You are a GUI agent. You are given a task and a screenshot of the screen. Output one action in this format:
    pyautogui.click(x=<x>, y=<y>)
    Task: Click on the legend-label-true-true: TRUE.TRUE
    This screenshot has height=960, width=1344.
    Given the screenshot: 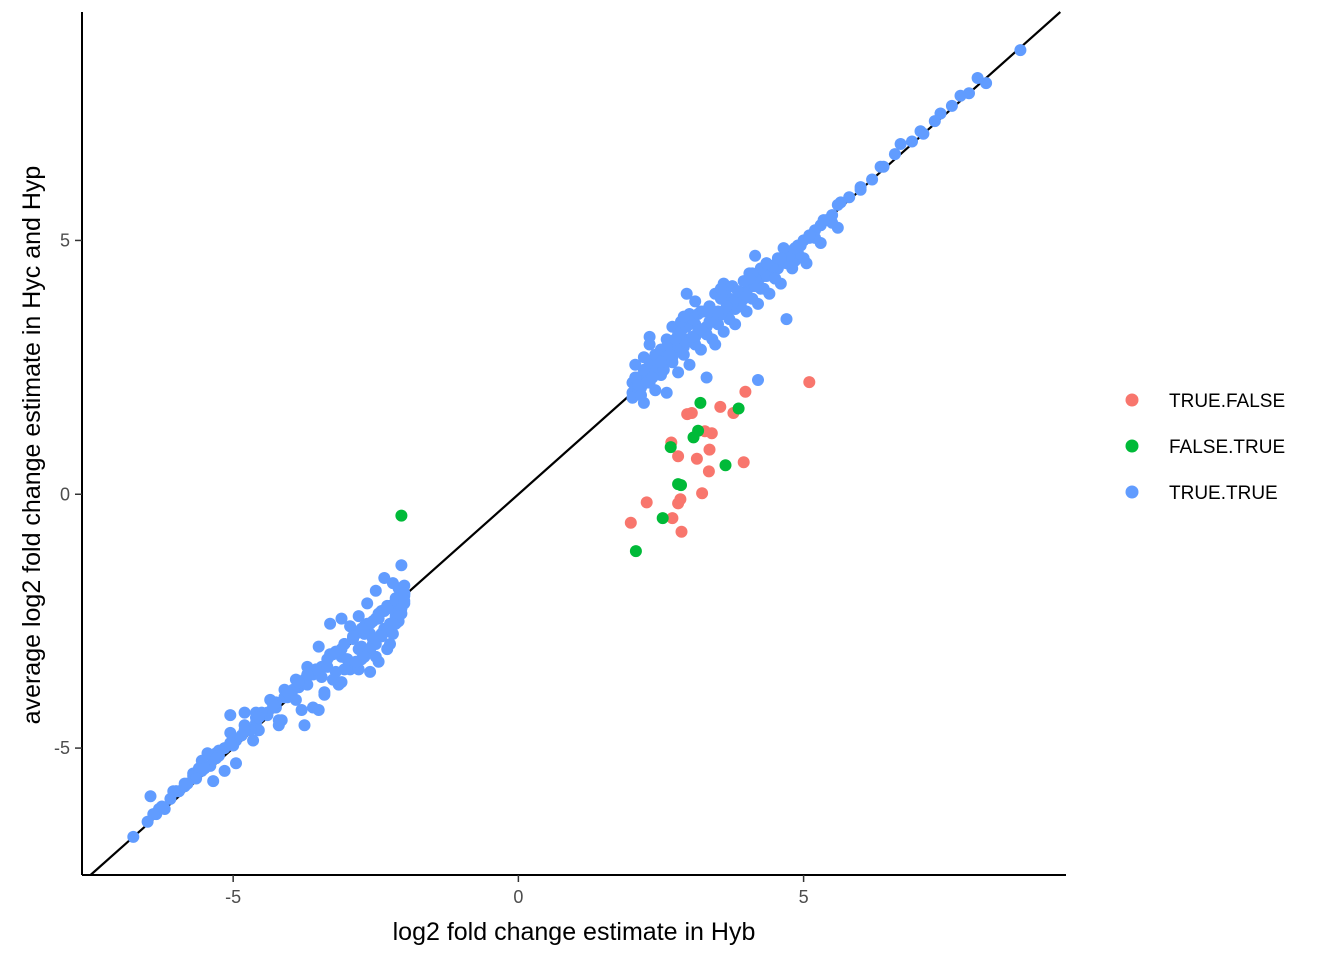 What is the action you would take?
    pyautogui.click(x=1223, y=493)
    